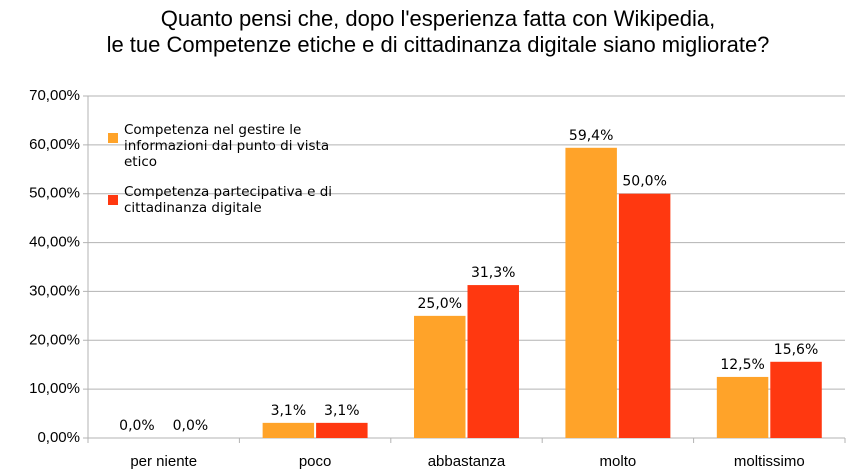 The width and height of the screenshot is (855, 473). What do you see at coordinates (467, 461) in the screenshot?
I see `x-tick-label: abbastanza` at bounding box center [467, 461].